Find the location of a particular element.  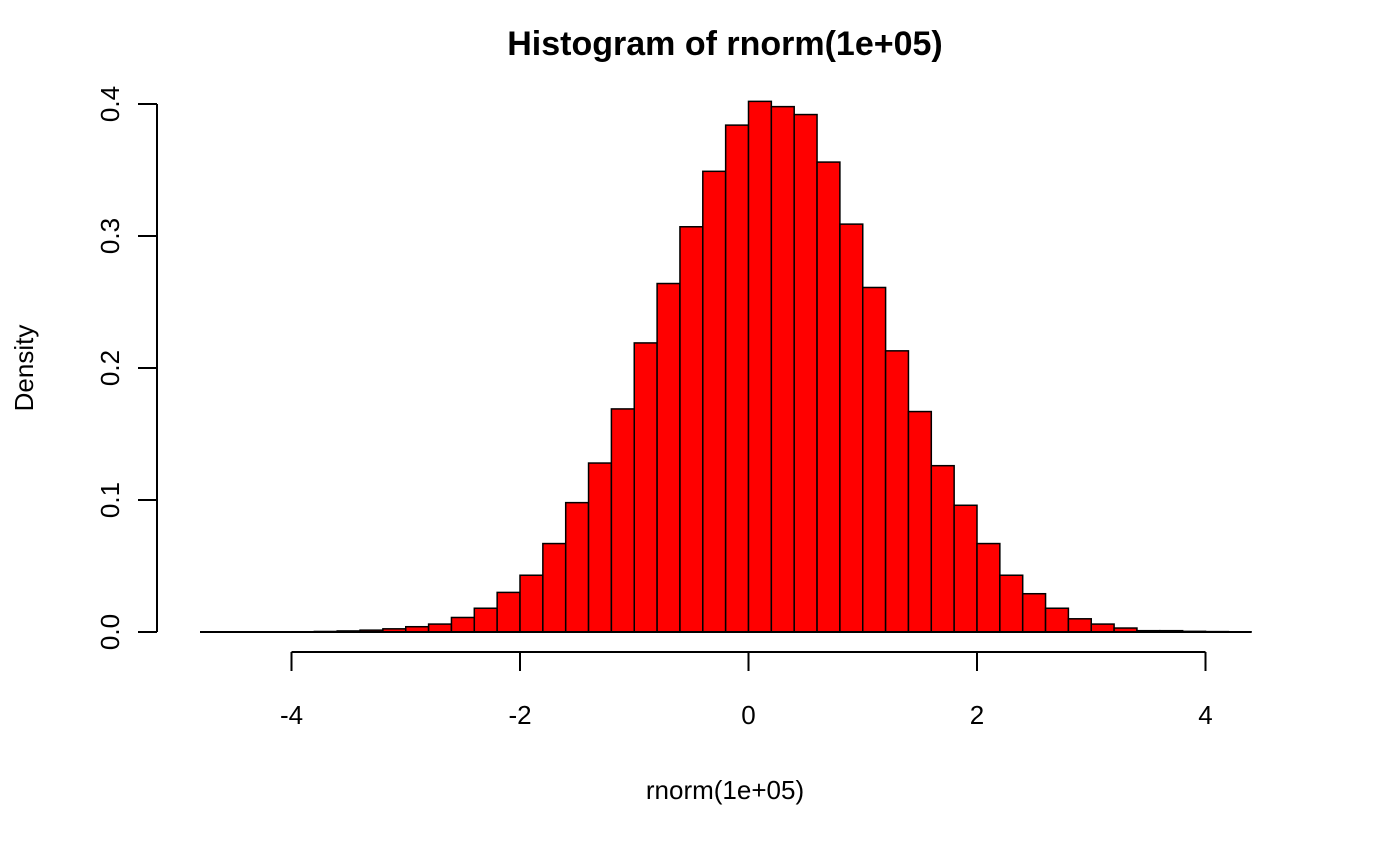

y-tick-label: 0.2 is located at coordinates (110, 368).